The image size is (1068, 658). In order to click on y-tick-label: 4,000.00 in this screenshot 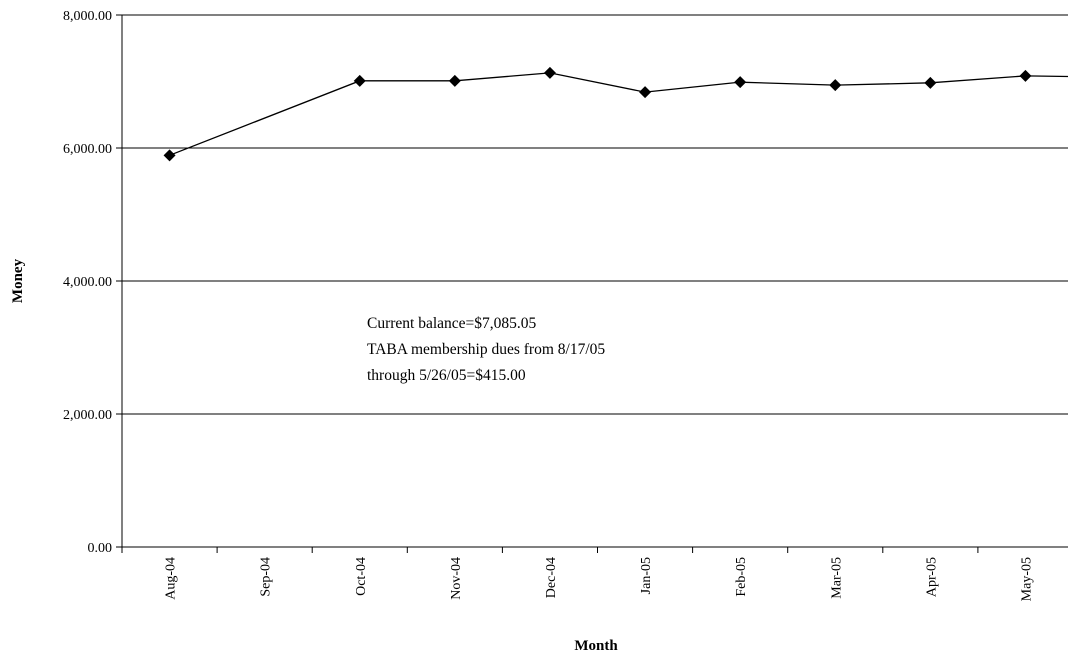, I will do `click(87, 282)`.